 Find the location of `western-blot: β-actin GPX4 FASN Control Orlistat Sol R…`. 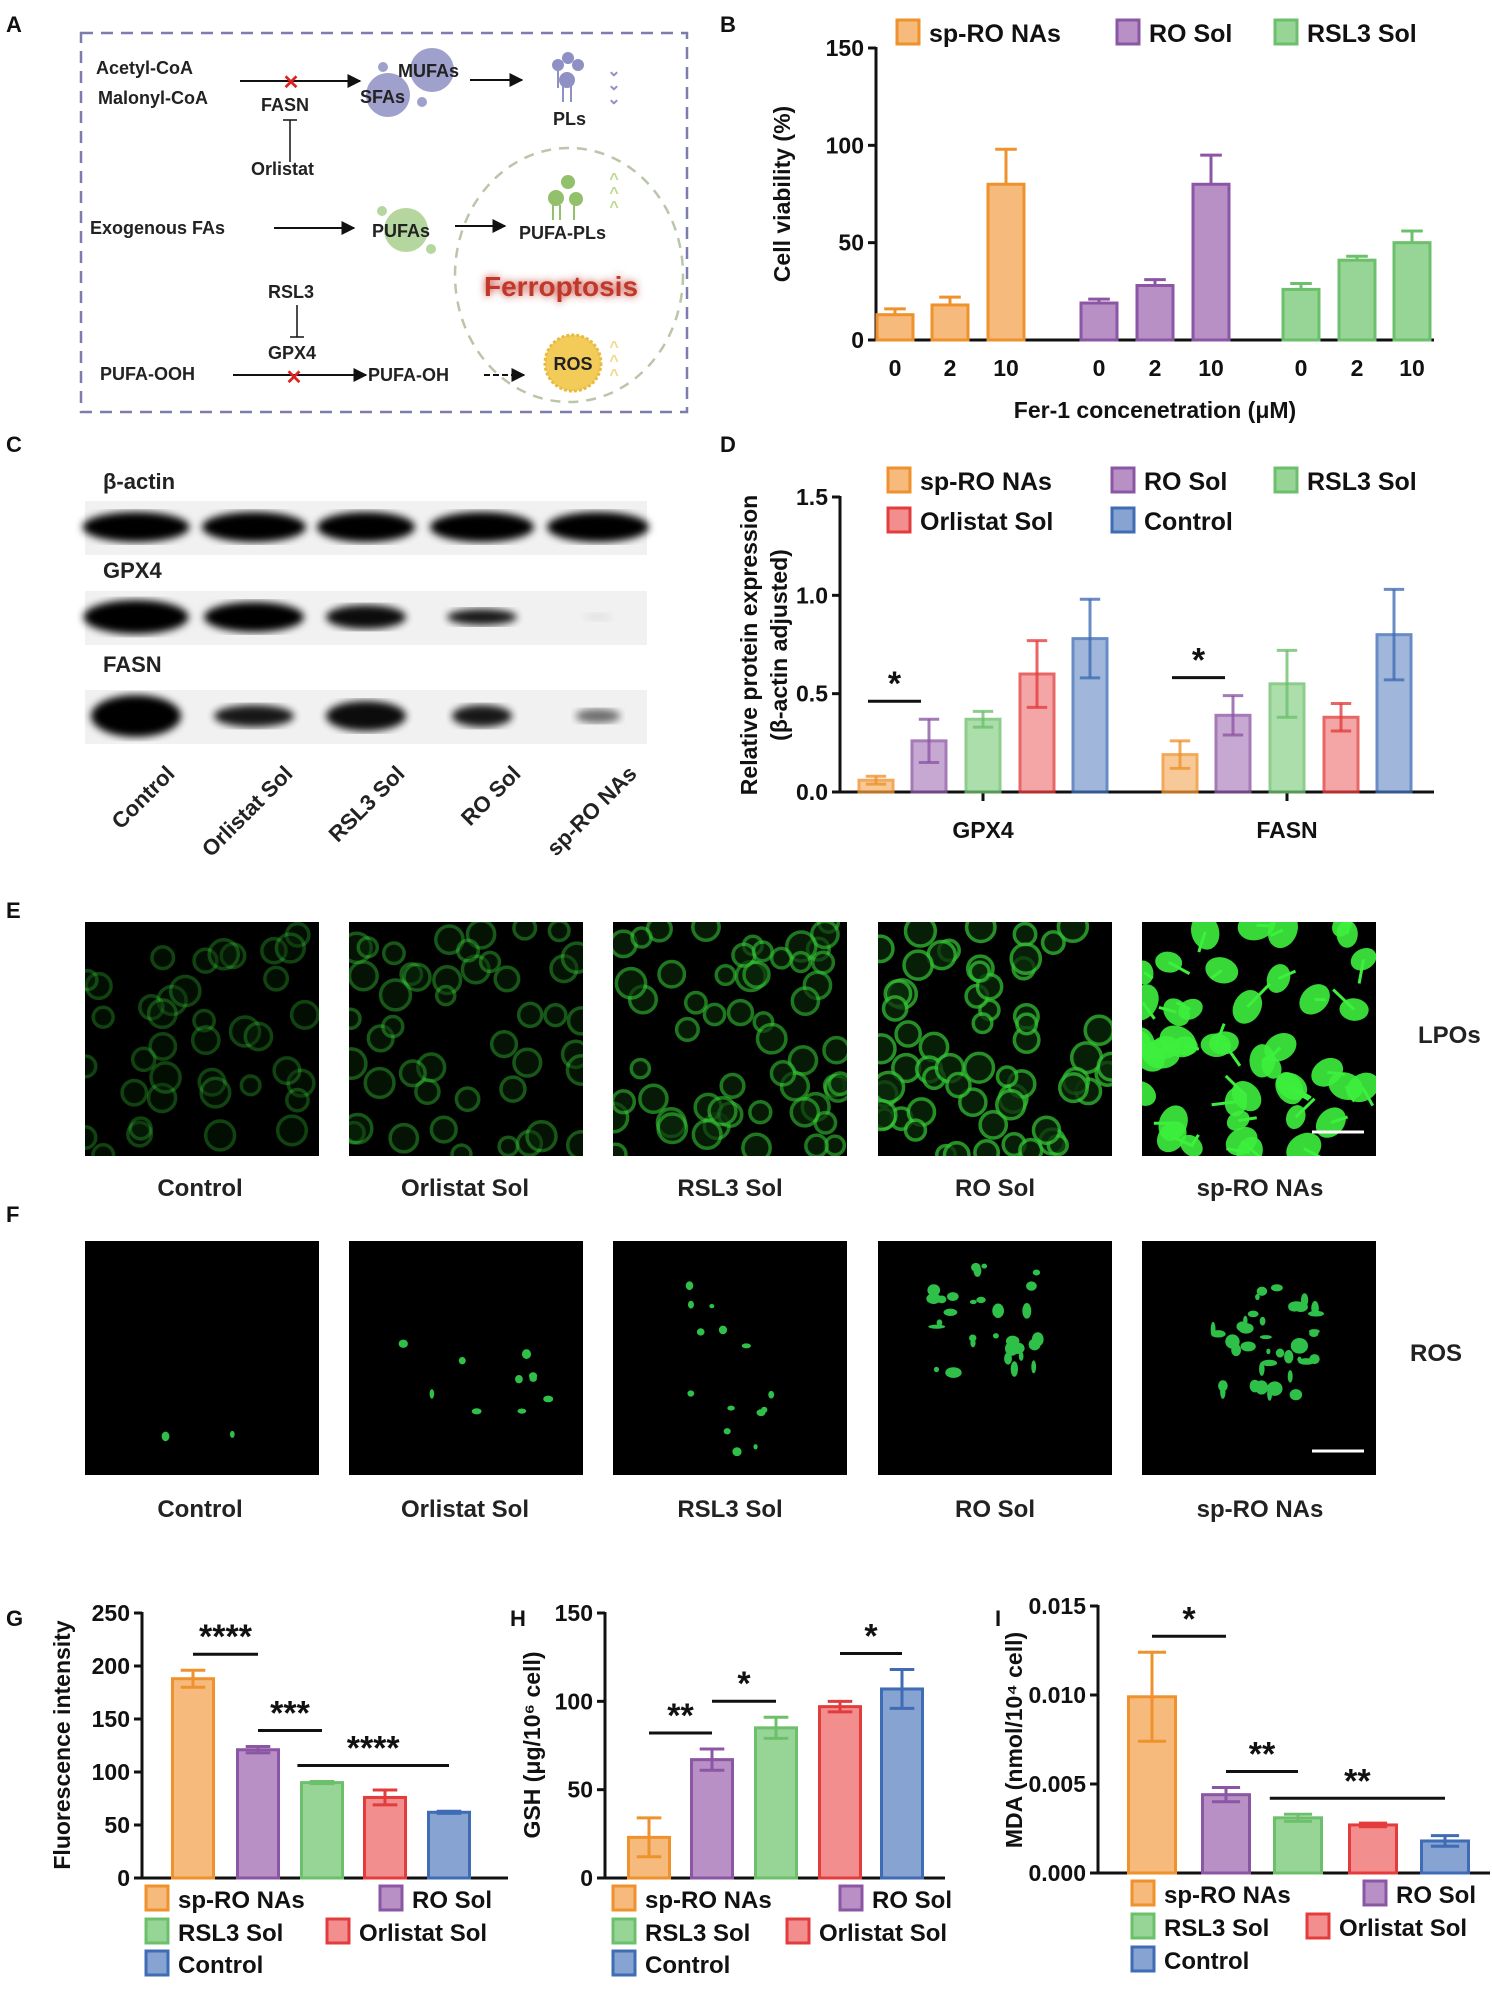

western-blot: β-actin GPX4 FASN Control Orlistat Sol R… is located at coordinates (365, 664).